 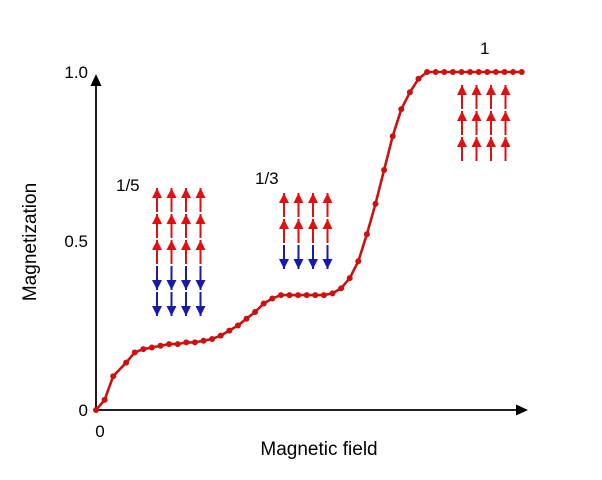 I want to click on x-tick-label: 0, so click(x=99, y=431).